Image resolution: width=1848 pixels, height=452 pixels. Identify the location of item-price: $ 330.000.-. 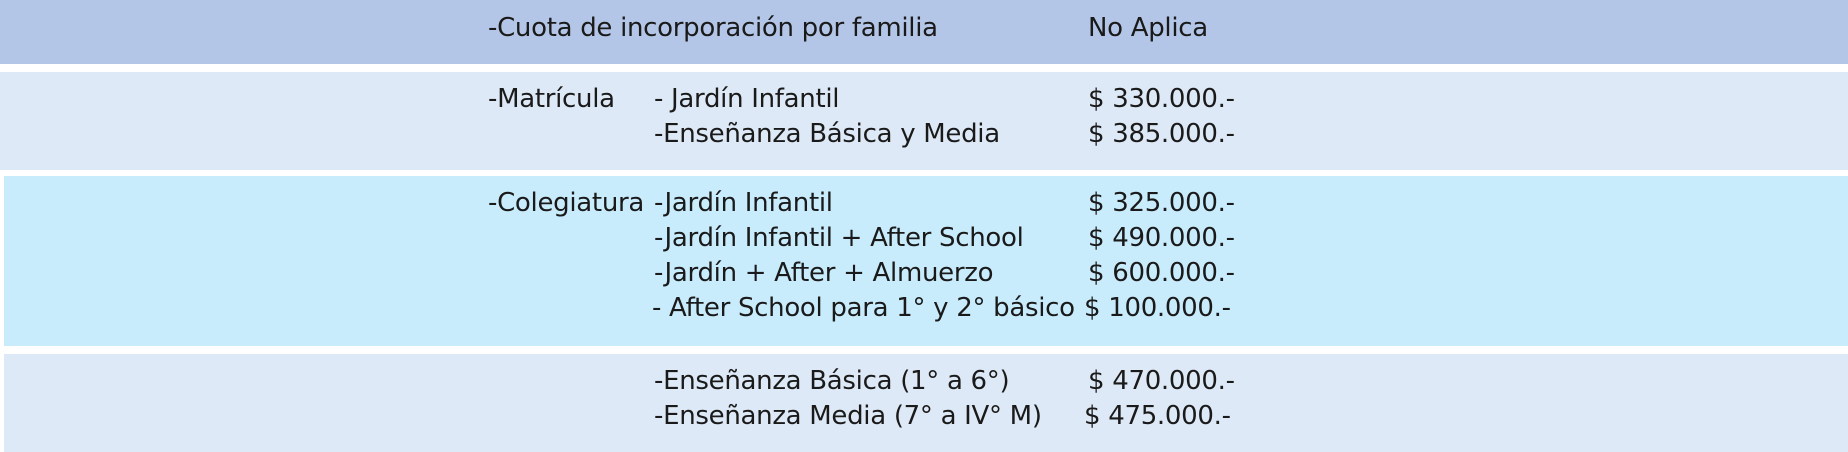
(1161, 99).